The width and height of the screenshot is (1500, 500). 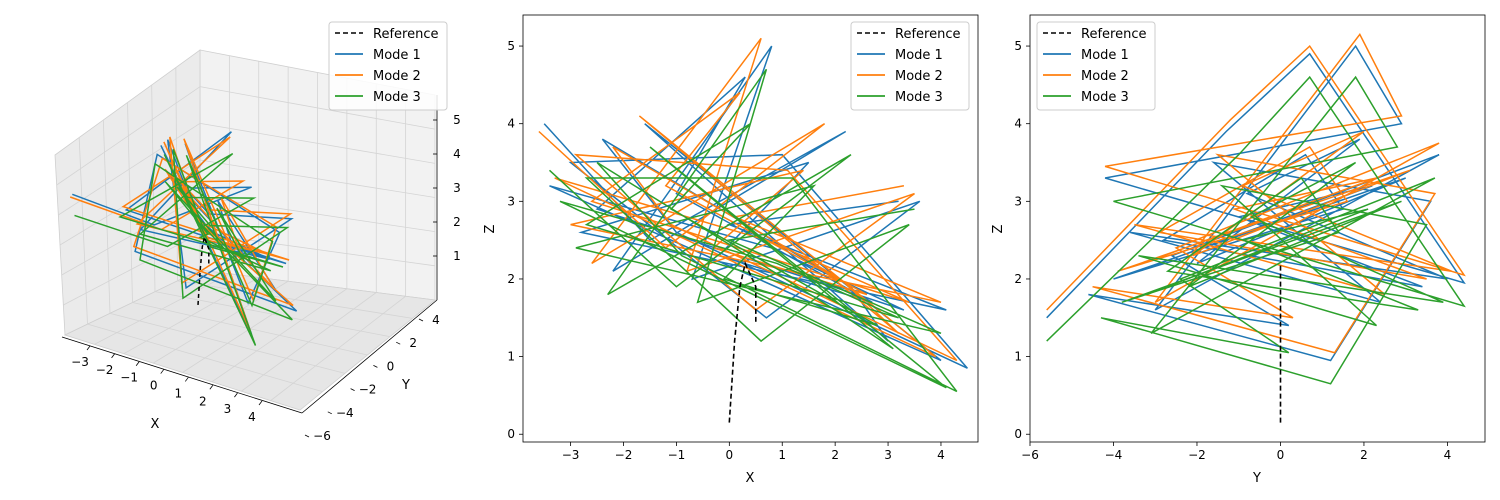 I want to click on z-tick-label-3d: 3, so click(x=457, y=188).